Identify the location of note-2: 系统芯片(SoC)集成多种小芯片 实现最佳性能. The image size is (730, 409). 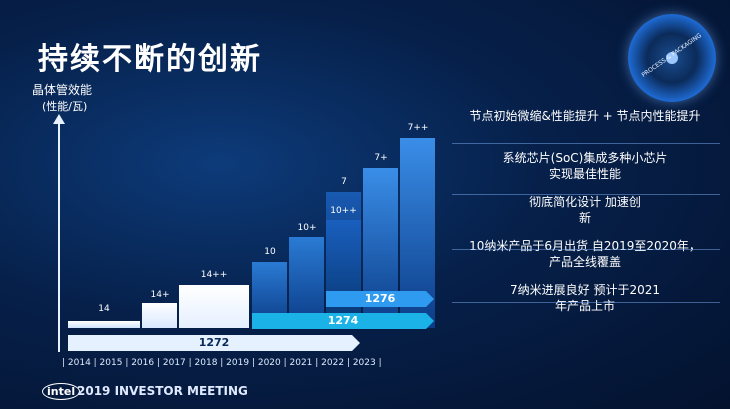
(585, 166).